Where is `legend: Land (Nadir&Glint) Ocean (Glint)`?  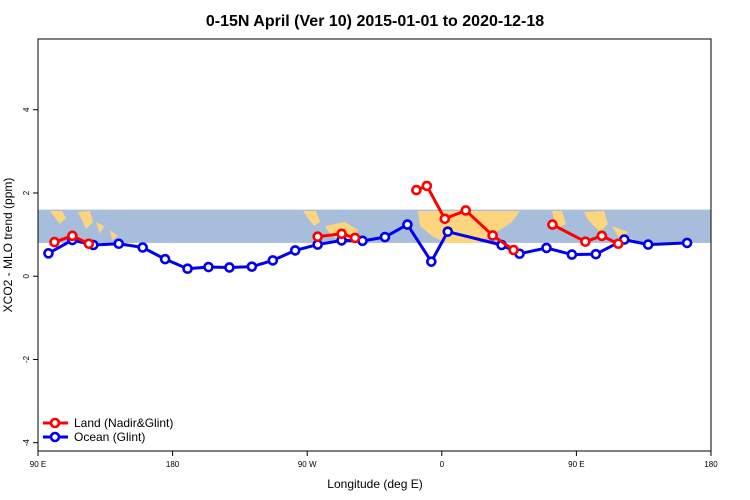
legend: Land (Nadir&Glint) Ocean (Glint) is located at coordinates (108, 430).